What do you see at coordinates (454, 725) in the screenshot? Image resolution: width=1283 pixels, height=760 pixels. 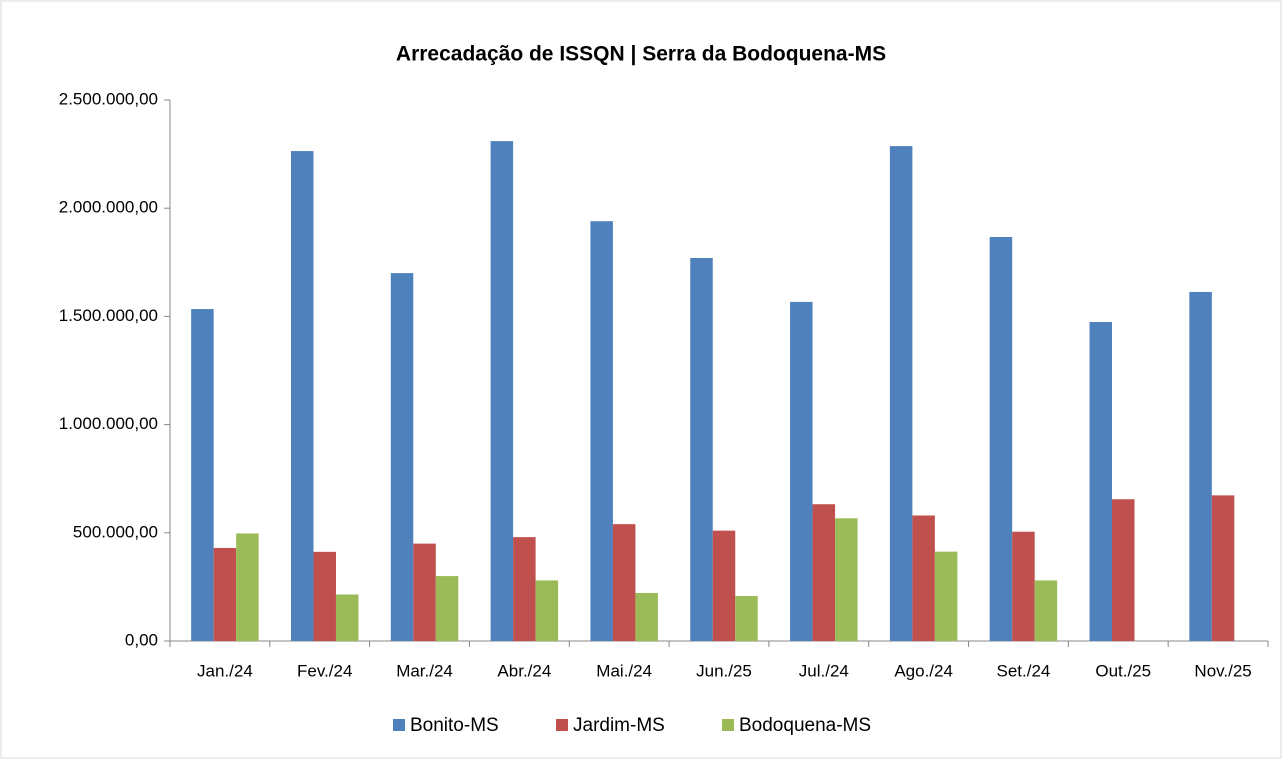 I see `legend-label: Bonito-MS` at bounding box center [454, 725].